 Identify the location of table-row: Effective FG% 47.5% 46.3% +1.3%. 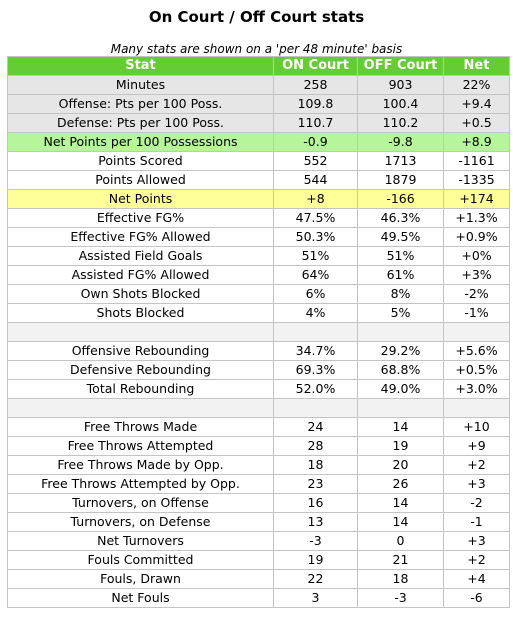
(258, 218).